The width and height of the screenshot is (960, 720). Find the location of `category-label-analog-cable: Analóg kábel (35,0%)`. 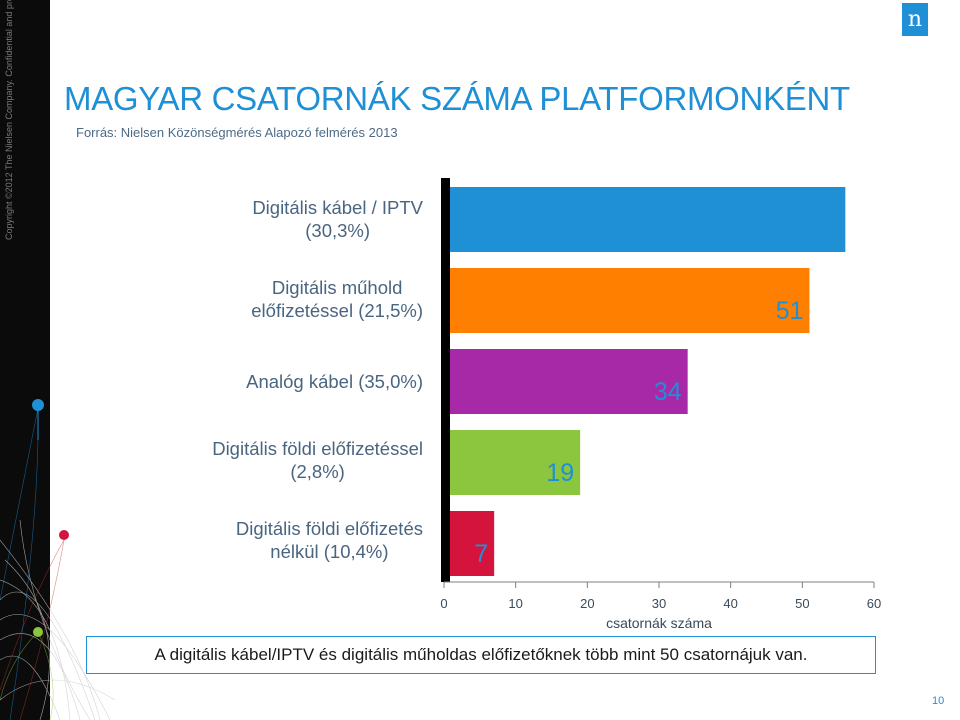

category-label-analog-cable: Analóg kábel (35,0%) is located at coordinates (334, 381).